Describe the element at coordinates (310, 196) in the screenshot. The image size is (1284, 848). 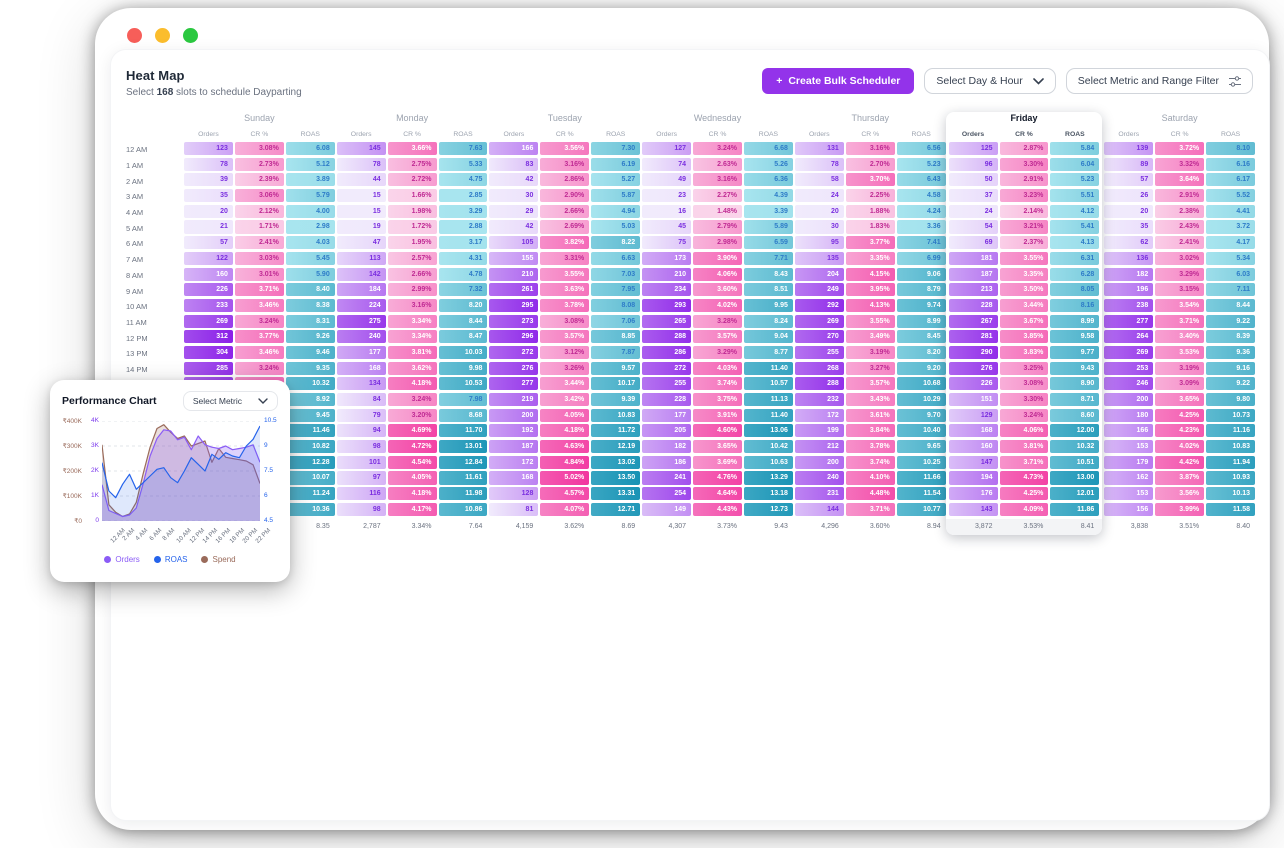
I see `heat-cell: 5.79` at that location.